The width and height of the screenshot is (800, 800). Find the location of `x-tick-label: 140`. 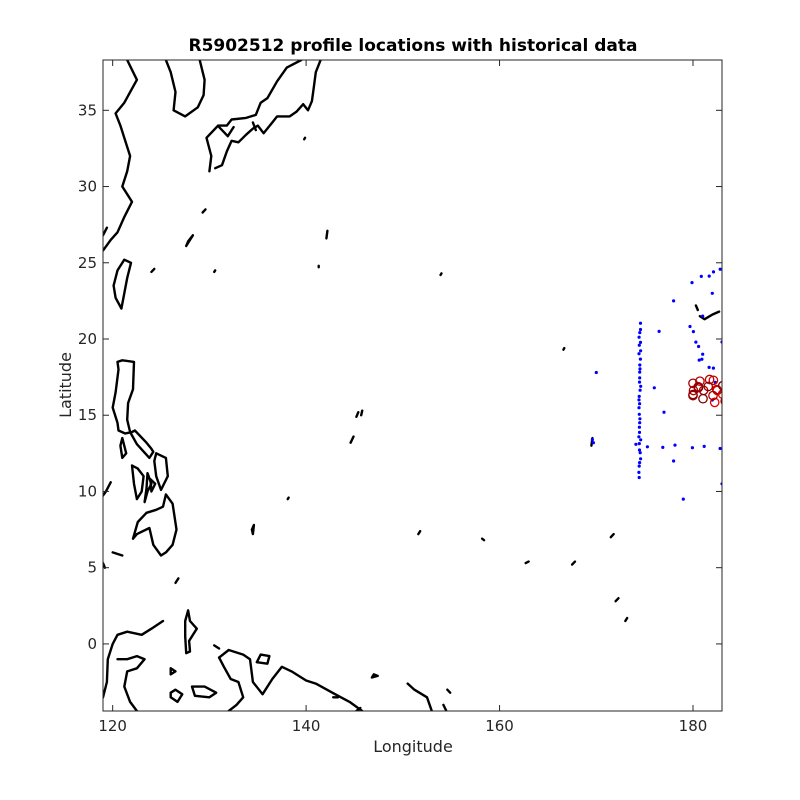

x-tick-label: 140 is located at coordinates (306, 726).